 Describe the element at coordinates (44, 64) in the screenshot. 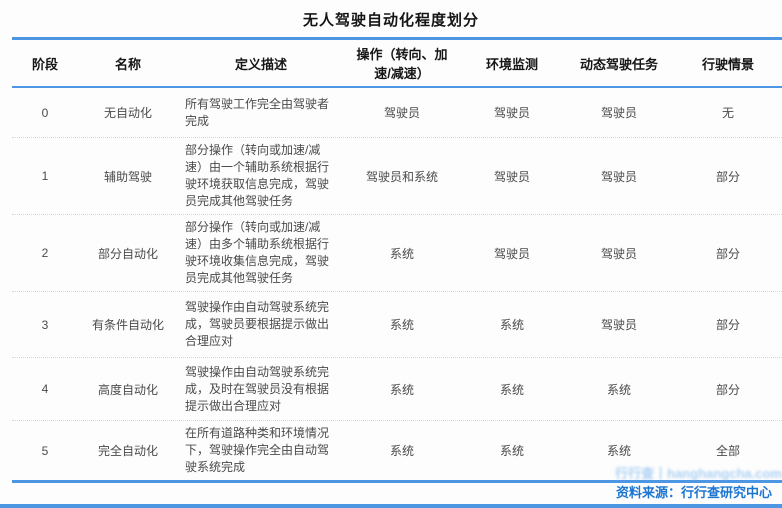

I see `column-header-stage: 阶段` at that location.